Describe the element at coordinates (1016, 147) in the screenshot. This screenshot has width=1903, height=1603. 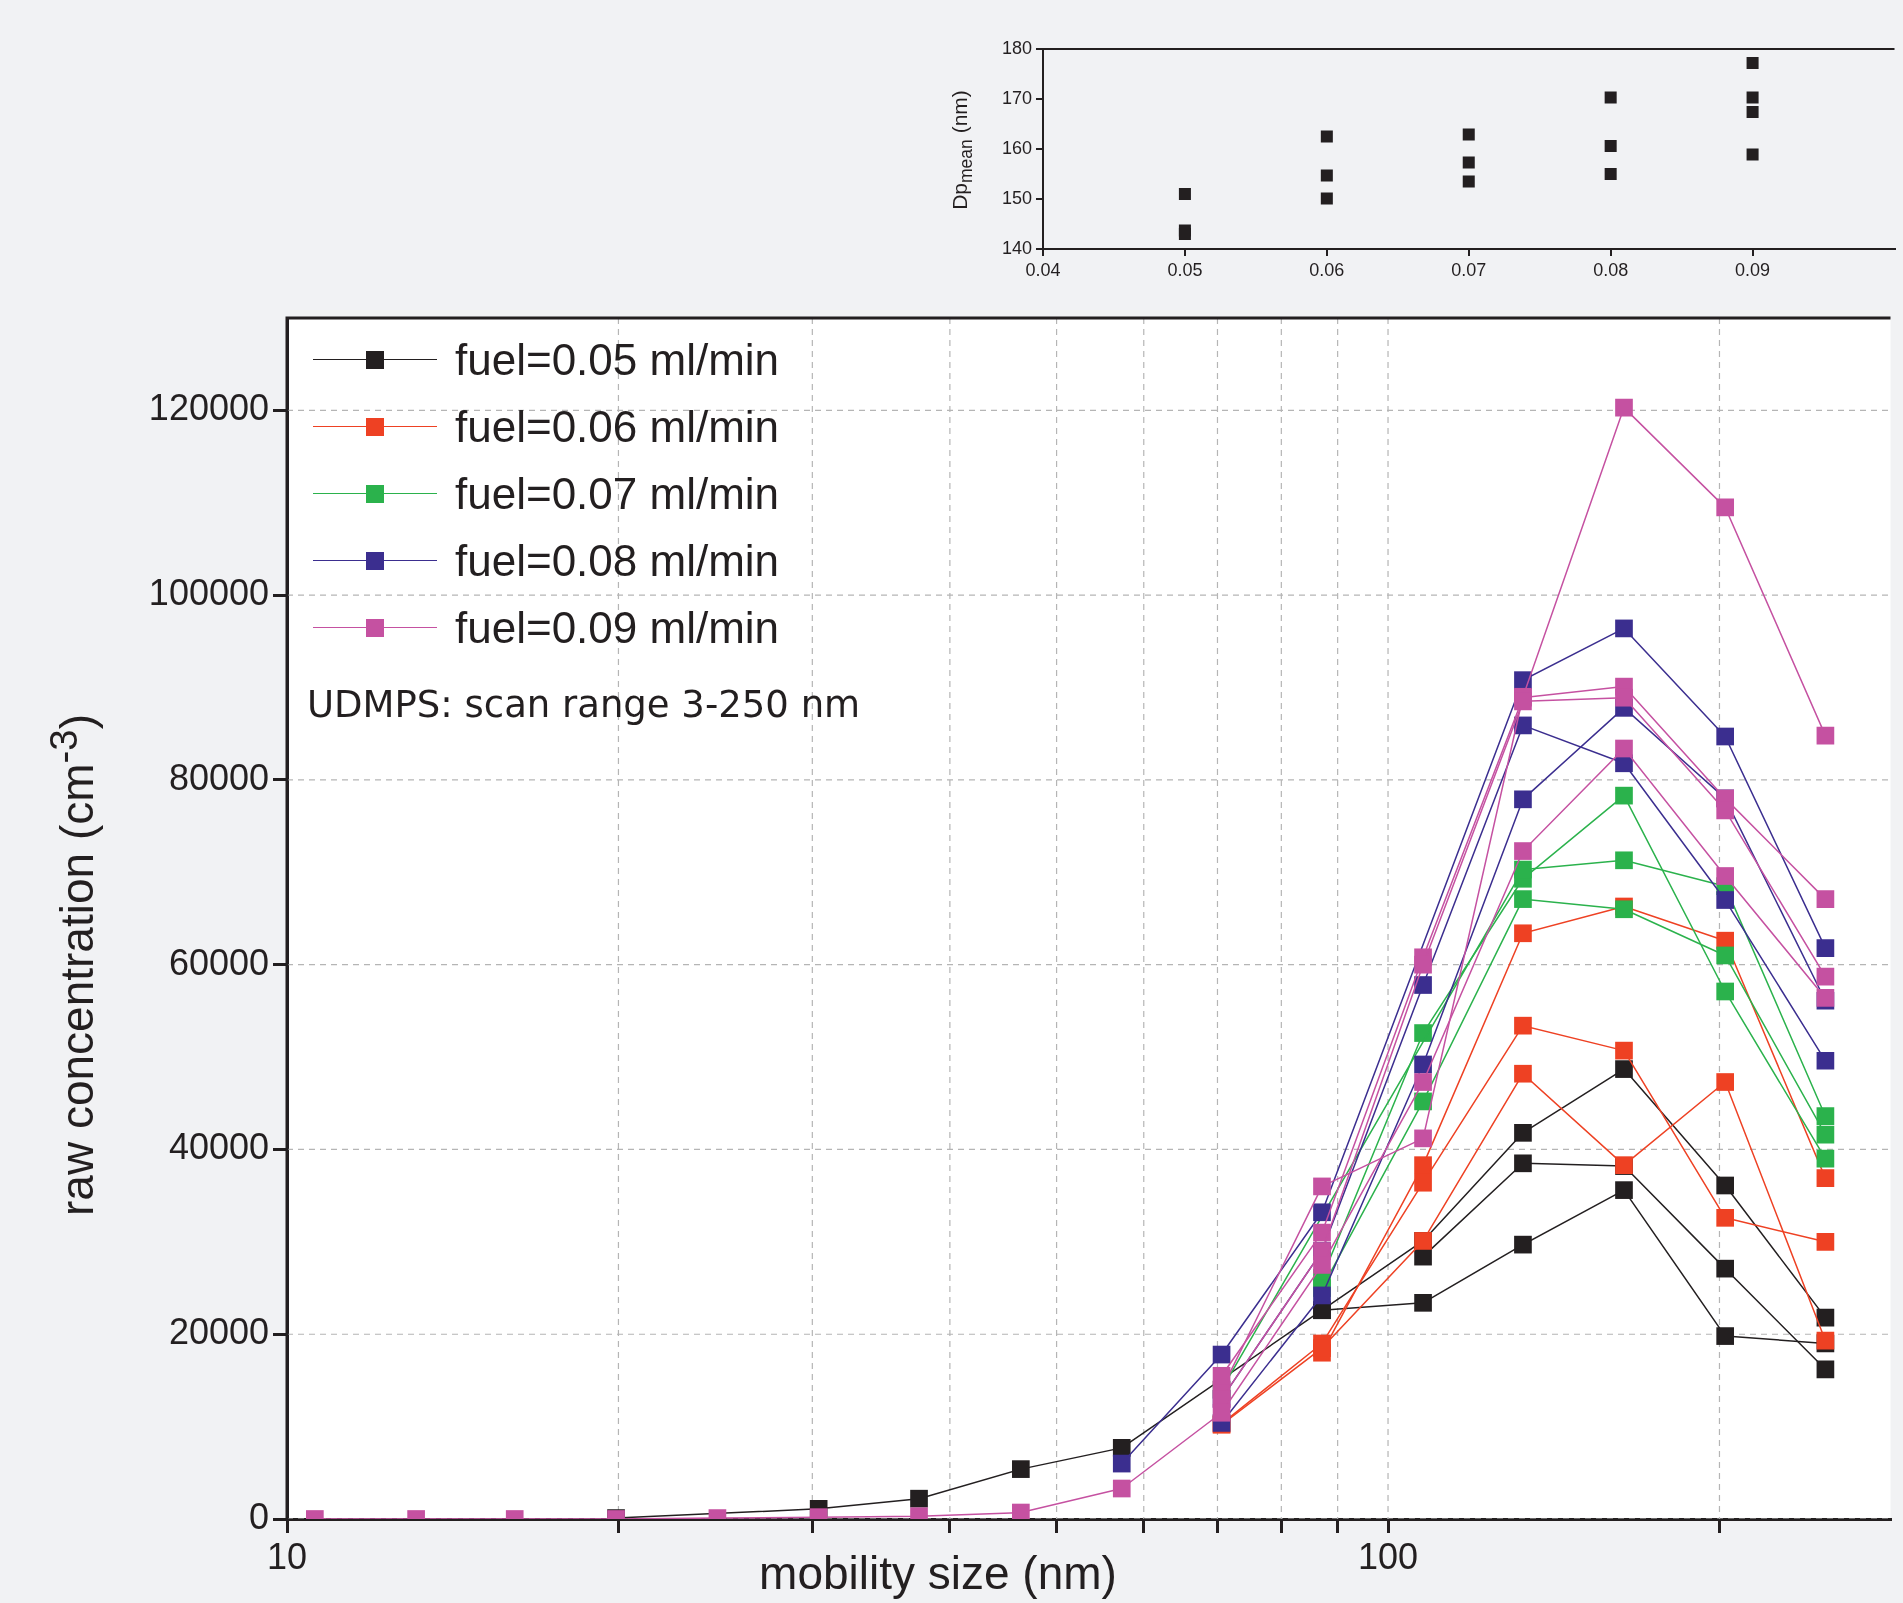
I see `y-tick-label: 160` at that location.